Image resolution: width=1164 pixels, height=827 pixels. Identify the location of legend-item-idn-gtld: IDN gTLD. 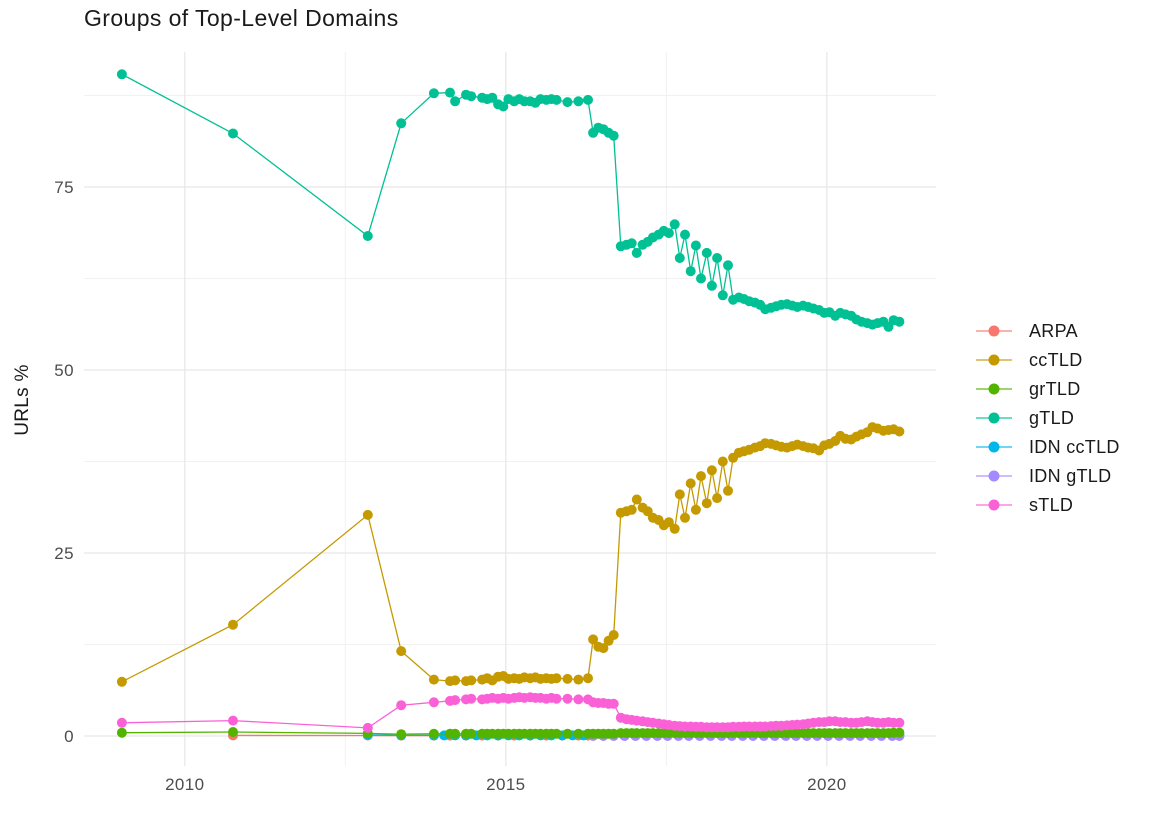
(1047, 476).